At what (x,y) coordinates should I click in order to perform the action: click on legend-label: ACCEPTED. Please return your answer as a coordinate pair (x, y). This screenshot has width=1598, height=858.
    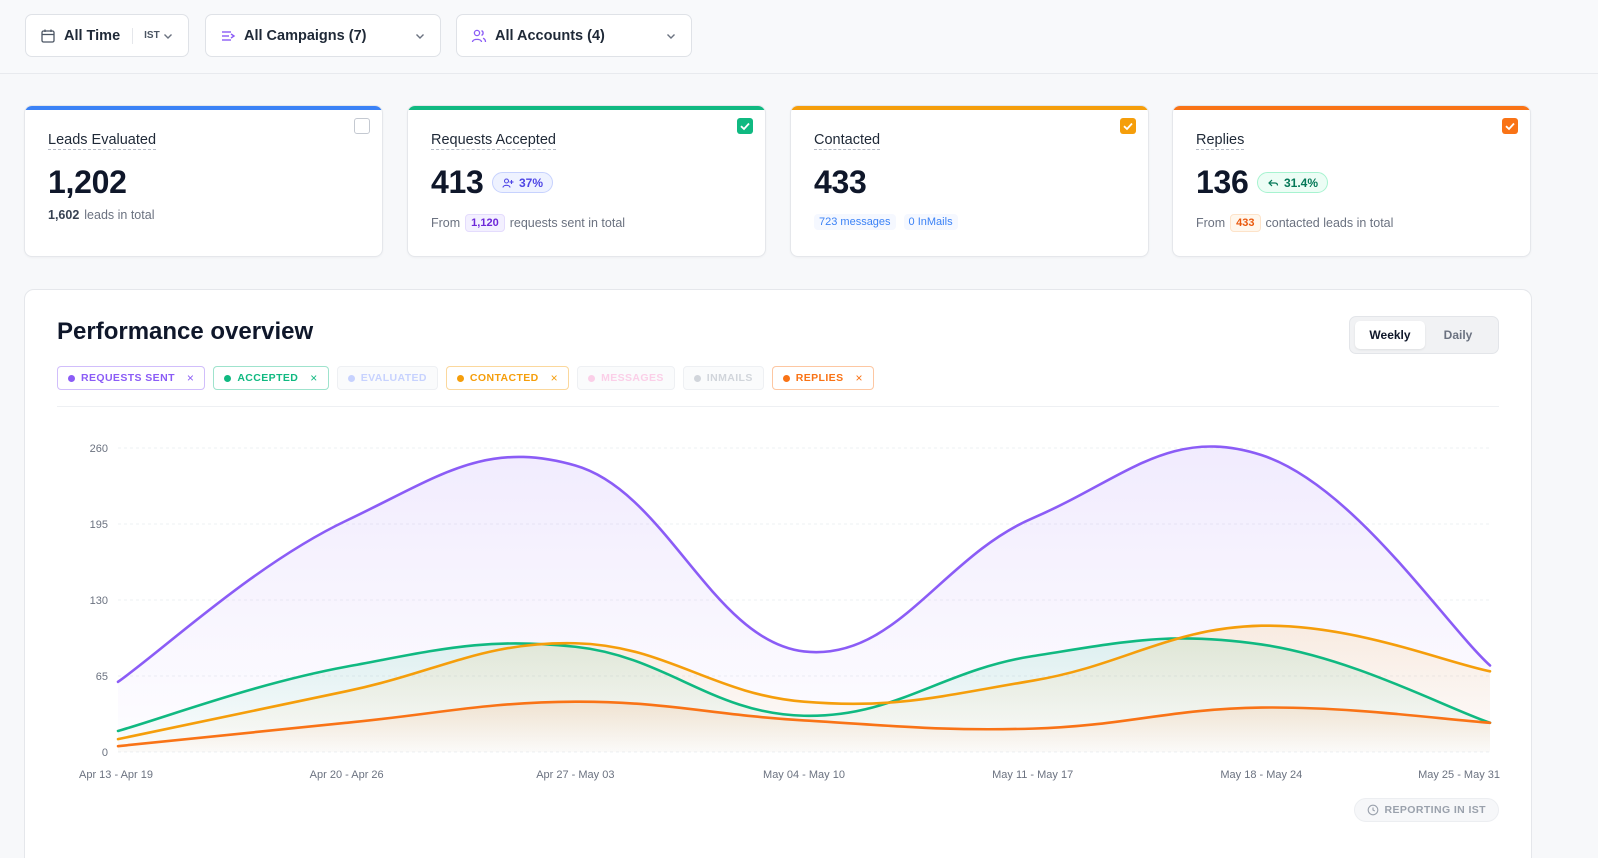
    Looking at the image, I should click on (268, 378).